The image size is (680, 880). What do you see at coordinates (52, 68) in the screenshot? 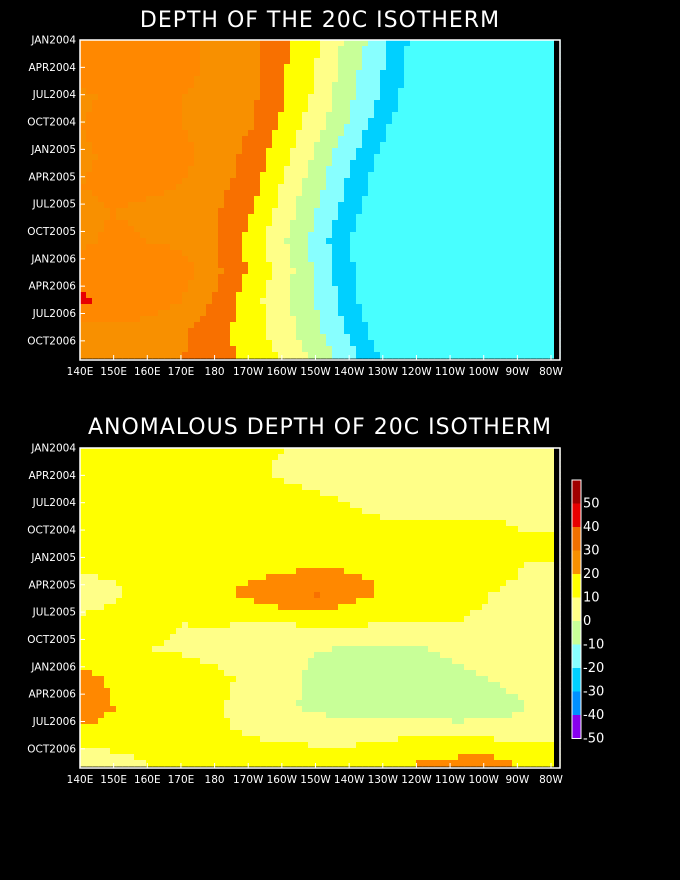
I see `chart1-y-tick-label: APR2004` at bounding box center [52, 68].